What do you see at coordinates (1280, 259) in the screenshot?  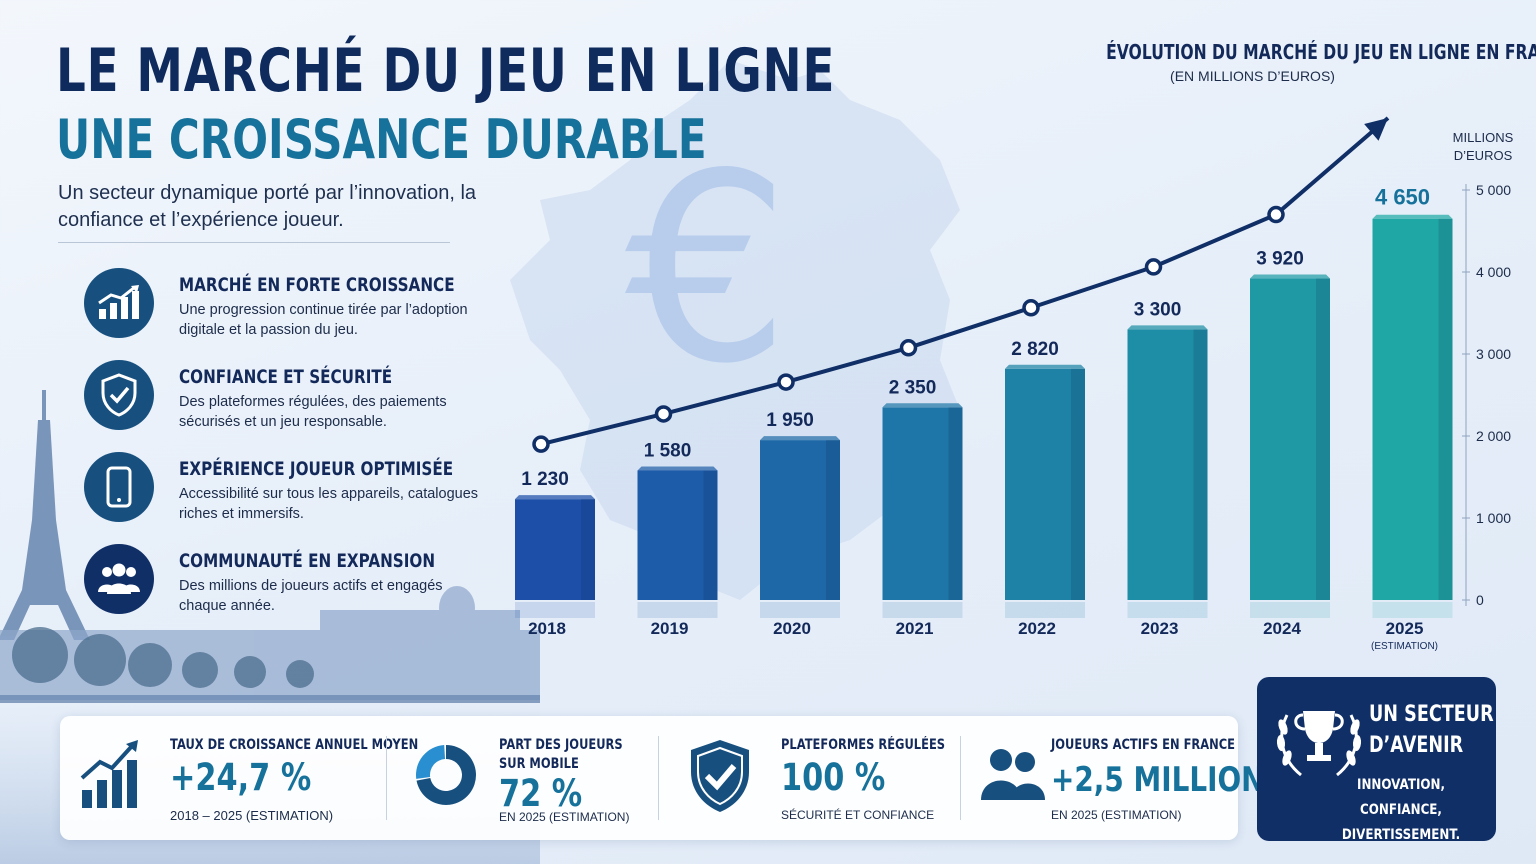 I see `bar-value-label: 3 920` at bounding box center [1280, 259].